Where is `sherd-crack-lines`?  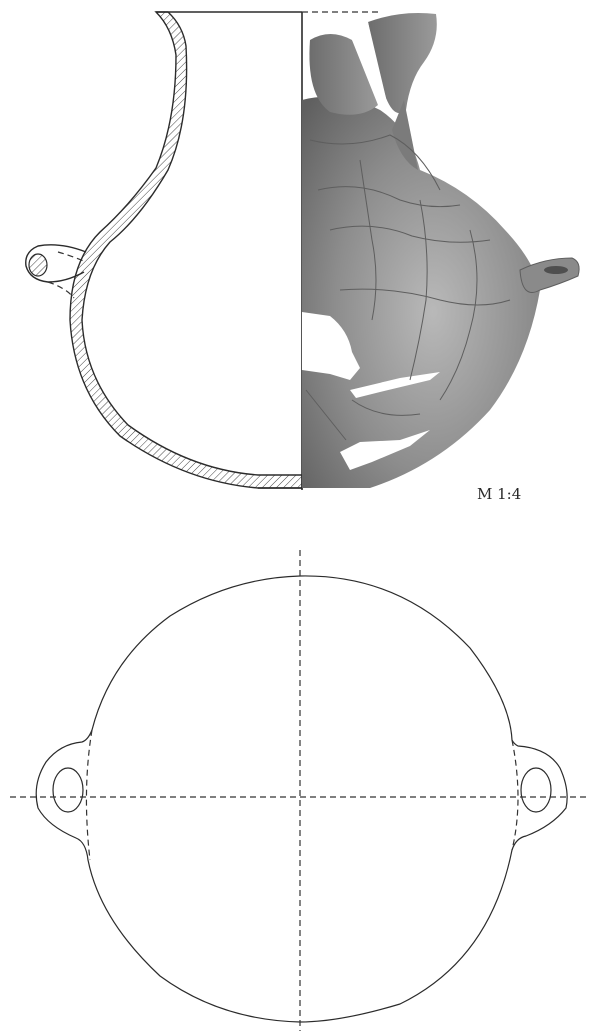 sherd-crack-lines is located at coordinates (408, 287).